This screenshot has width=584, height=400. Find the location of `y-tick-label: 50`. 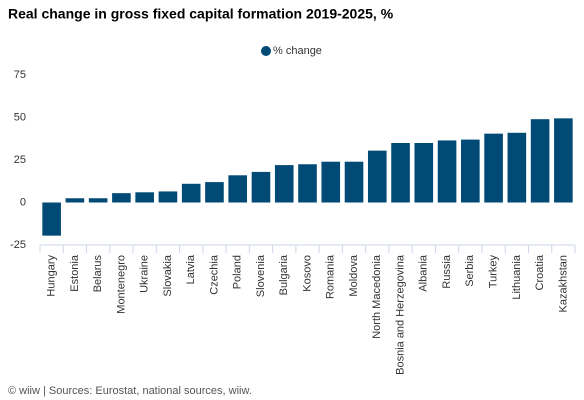

y-tick-label: 50 is located at coordinates (20, 117).